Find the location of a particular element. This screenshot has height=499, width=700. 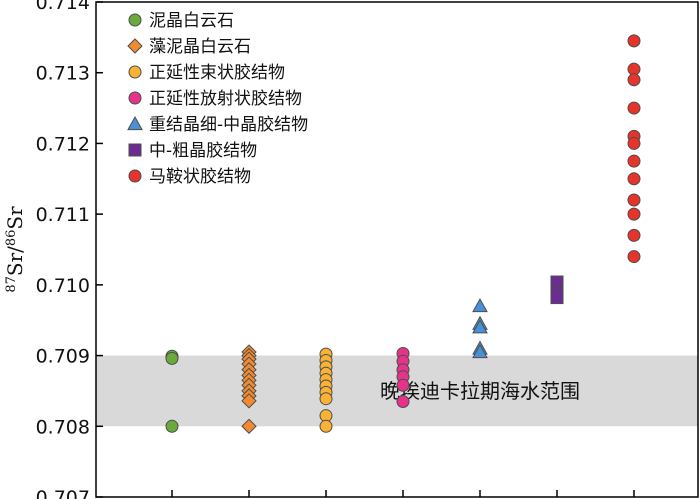

legend-item: 藻泥晶白云石 is located at coordinates (189, 47).